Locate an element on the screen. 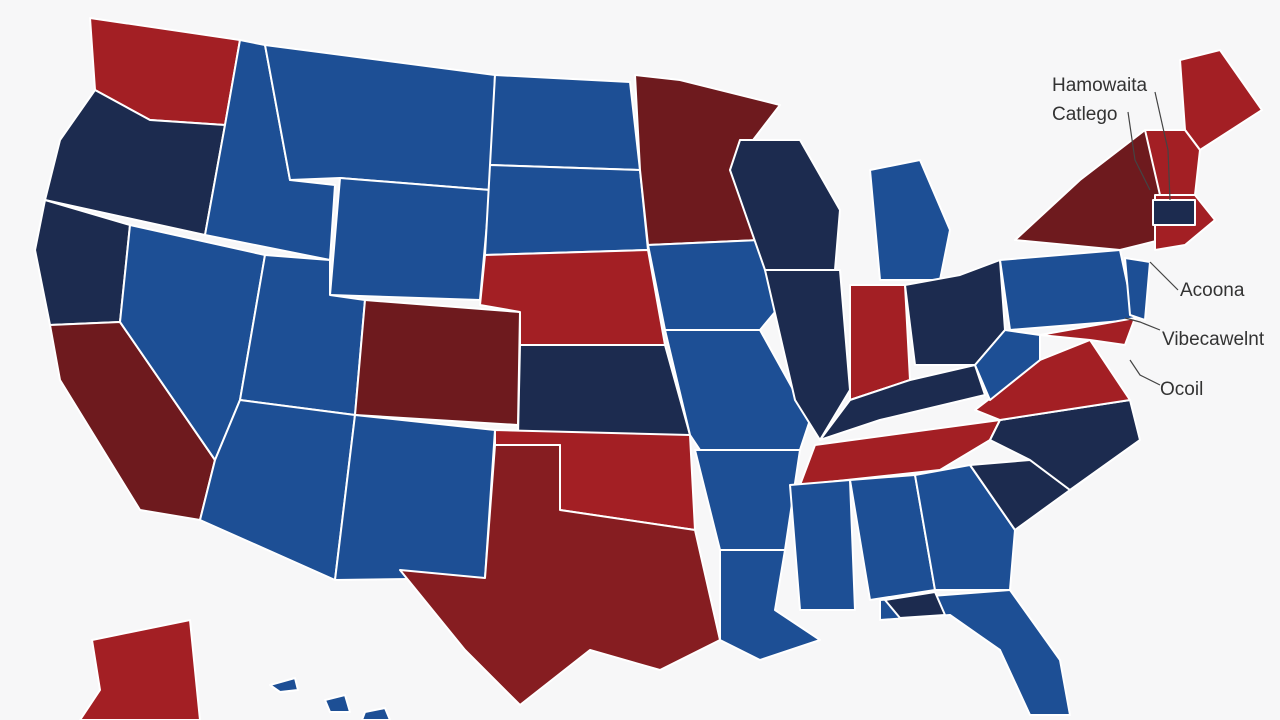 This screenshot has width=1280, height=720. map-label: Ocoil is located at coordinates (1181, 389).